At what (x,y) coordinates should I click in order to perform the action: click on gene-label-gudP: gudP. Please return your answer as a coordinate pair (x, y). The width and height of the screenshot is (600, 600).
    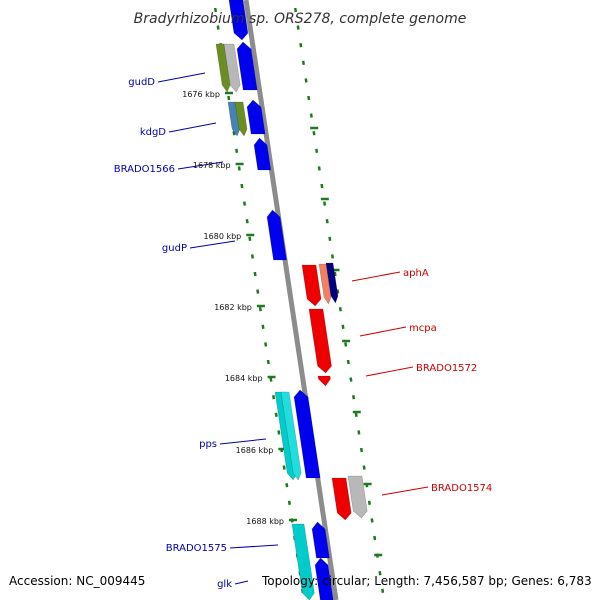
    Looking at the image, I should click on (174, 248).